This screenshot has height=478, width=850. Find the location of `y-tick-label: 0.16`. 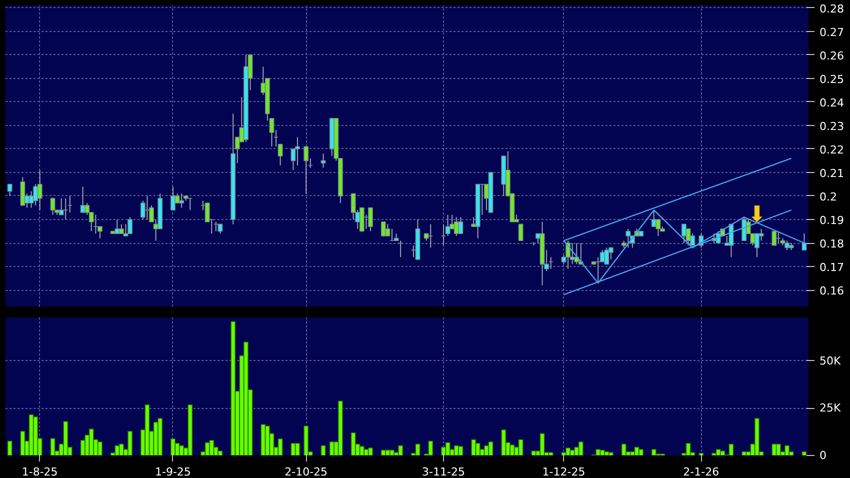

y-tick-label: 0.16 is located at coordinates (832, 291).